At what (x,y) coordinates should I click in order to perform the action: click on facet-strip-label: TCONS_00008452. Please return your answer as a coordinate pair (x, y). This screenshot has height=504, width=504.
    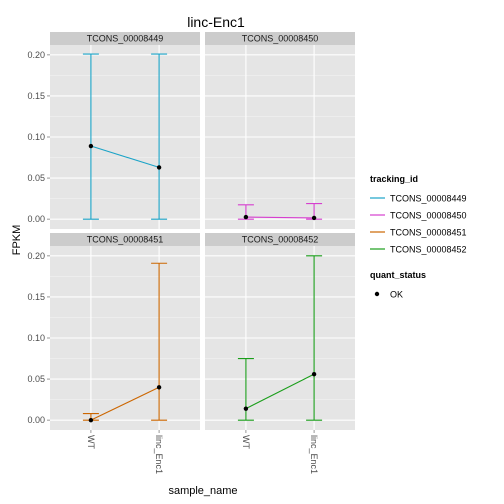
    Looking at the image, I should click on (280, 240).